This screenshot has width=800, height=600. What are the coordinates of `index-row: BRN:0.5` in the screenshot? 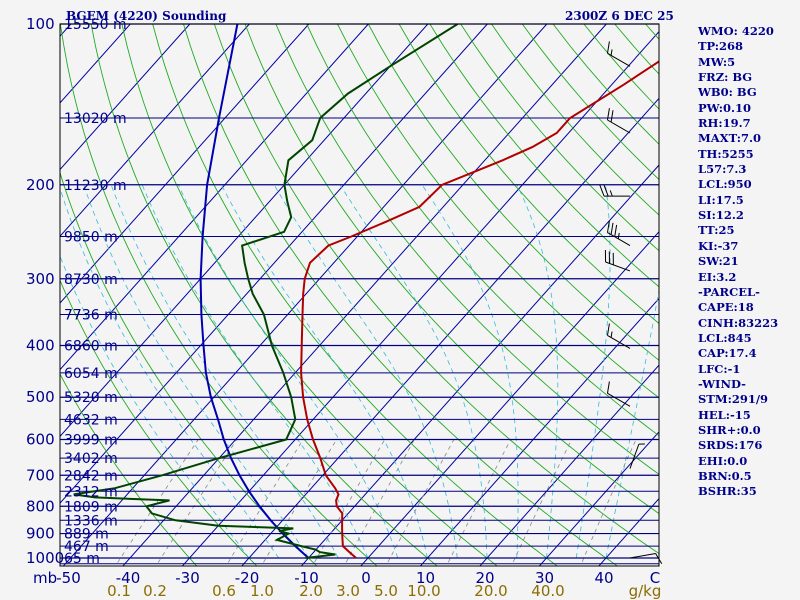 It's located at (725, 475).